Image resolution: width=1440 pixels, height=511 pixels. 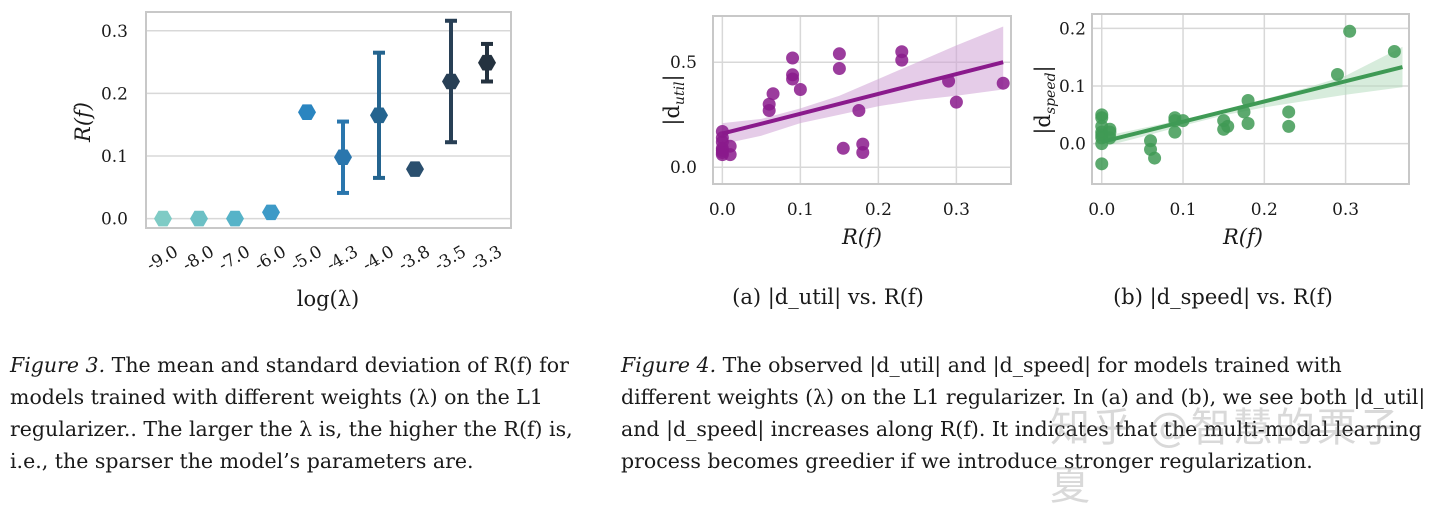 What do you see at coordinates (234, 259) in the screenshot?
I see `fig3-xtick-label: -7.0` at bounding box center [234, 259].